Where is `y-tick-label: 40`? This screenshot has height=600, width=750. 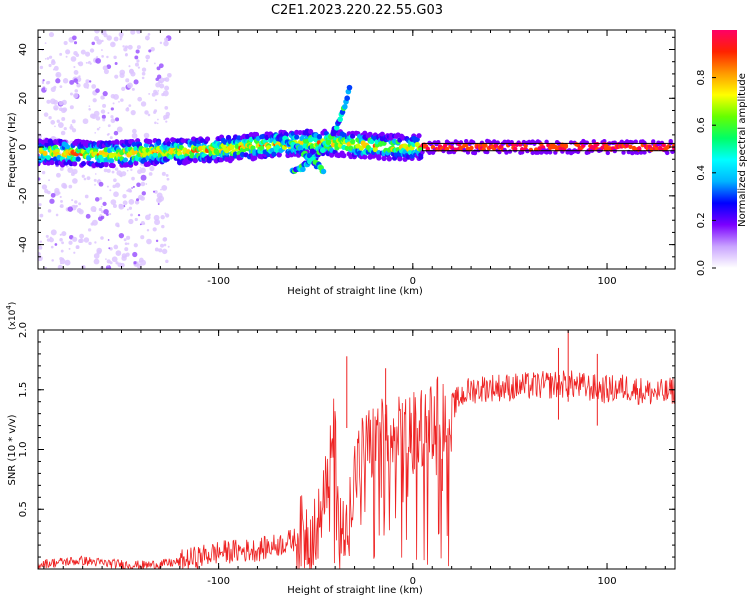
y-tick-label: 40 is located at coordinates (23, 49).